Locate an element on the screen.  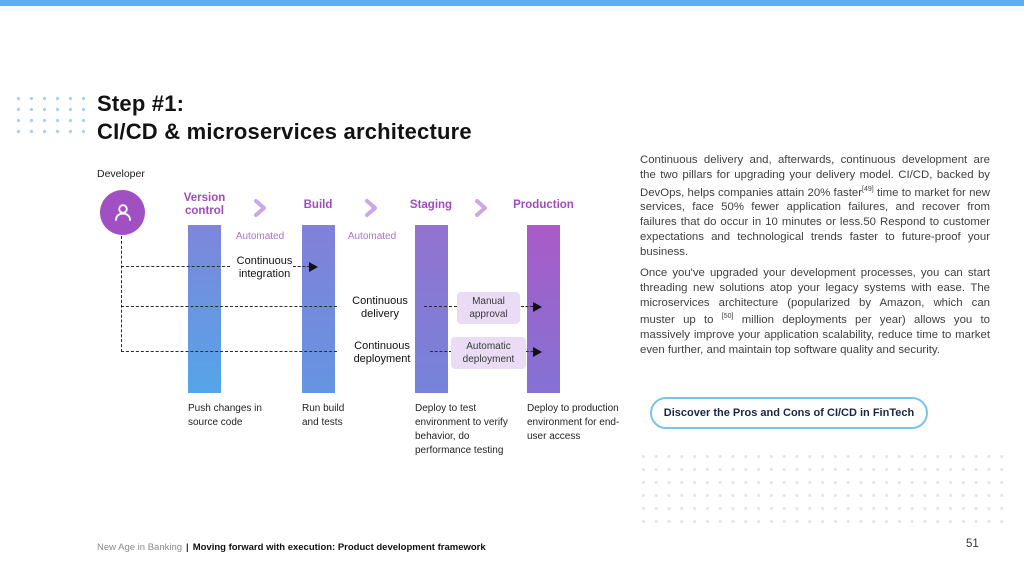
flow-line-continuous-deployment-end is located at coordinates (529, 351).